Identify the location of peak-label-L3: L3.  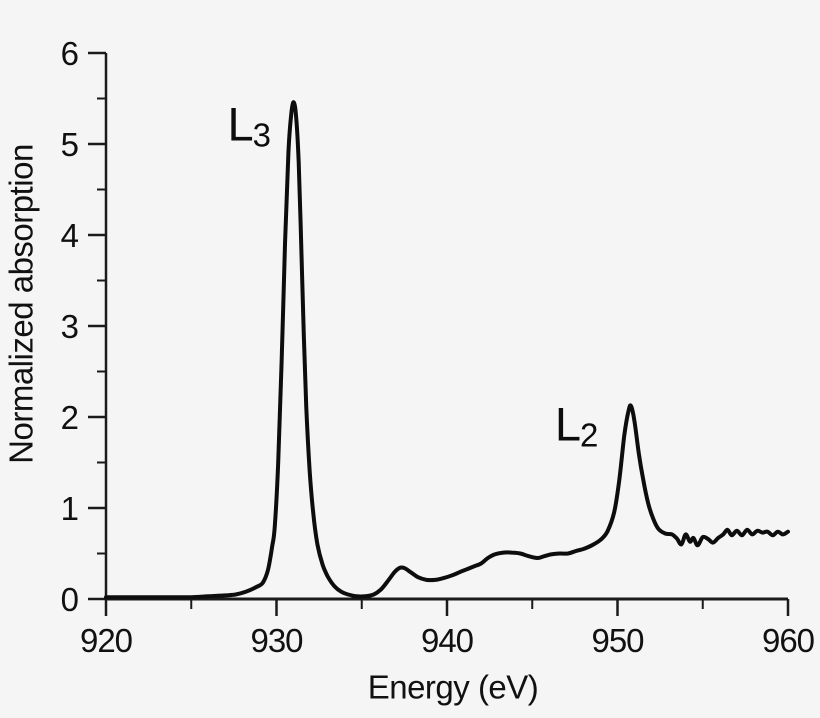
(249, 125).